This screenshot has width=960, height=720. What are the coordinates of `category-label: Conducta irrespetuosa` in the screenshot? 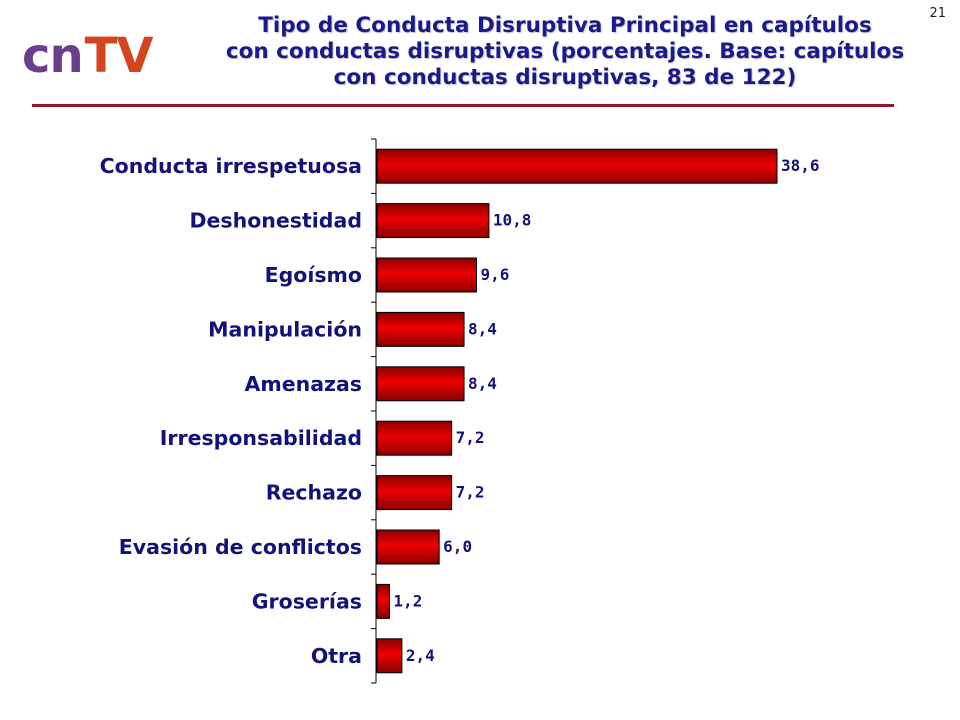 It's located at (231, 166).